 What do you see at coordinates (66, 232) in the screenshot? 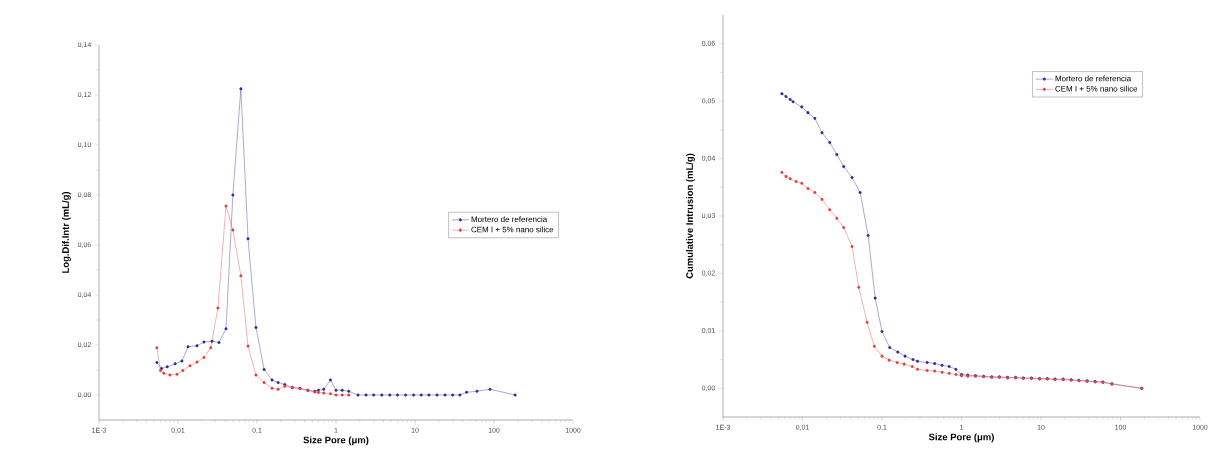
I see `y-axis-title: Log.Dif.Intr (mL/g)` at bounding box center [66, 232].